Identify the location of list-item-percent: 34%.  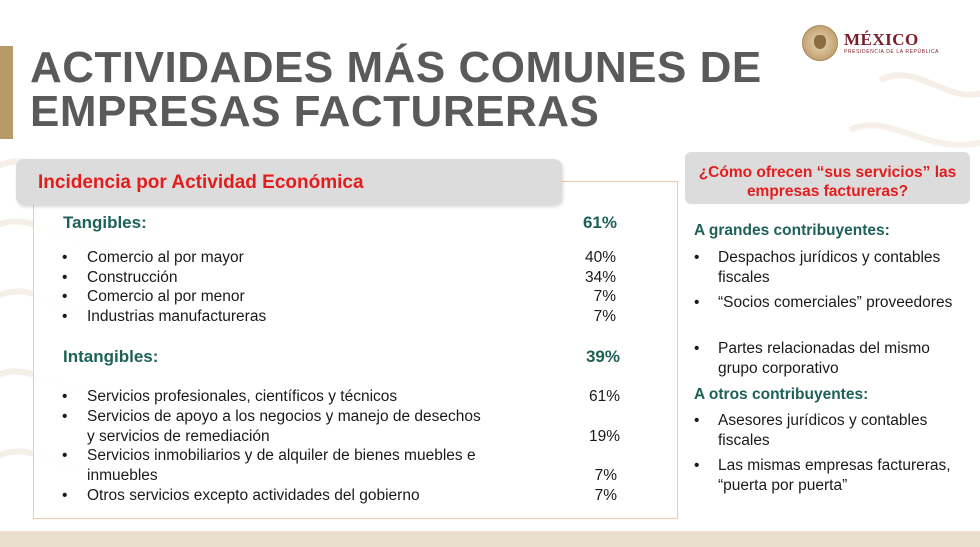
(600, 277).